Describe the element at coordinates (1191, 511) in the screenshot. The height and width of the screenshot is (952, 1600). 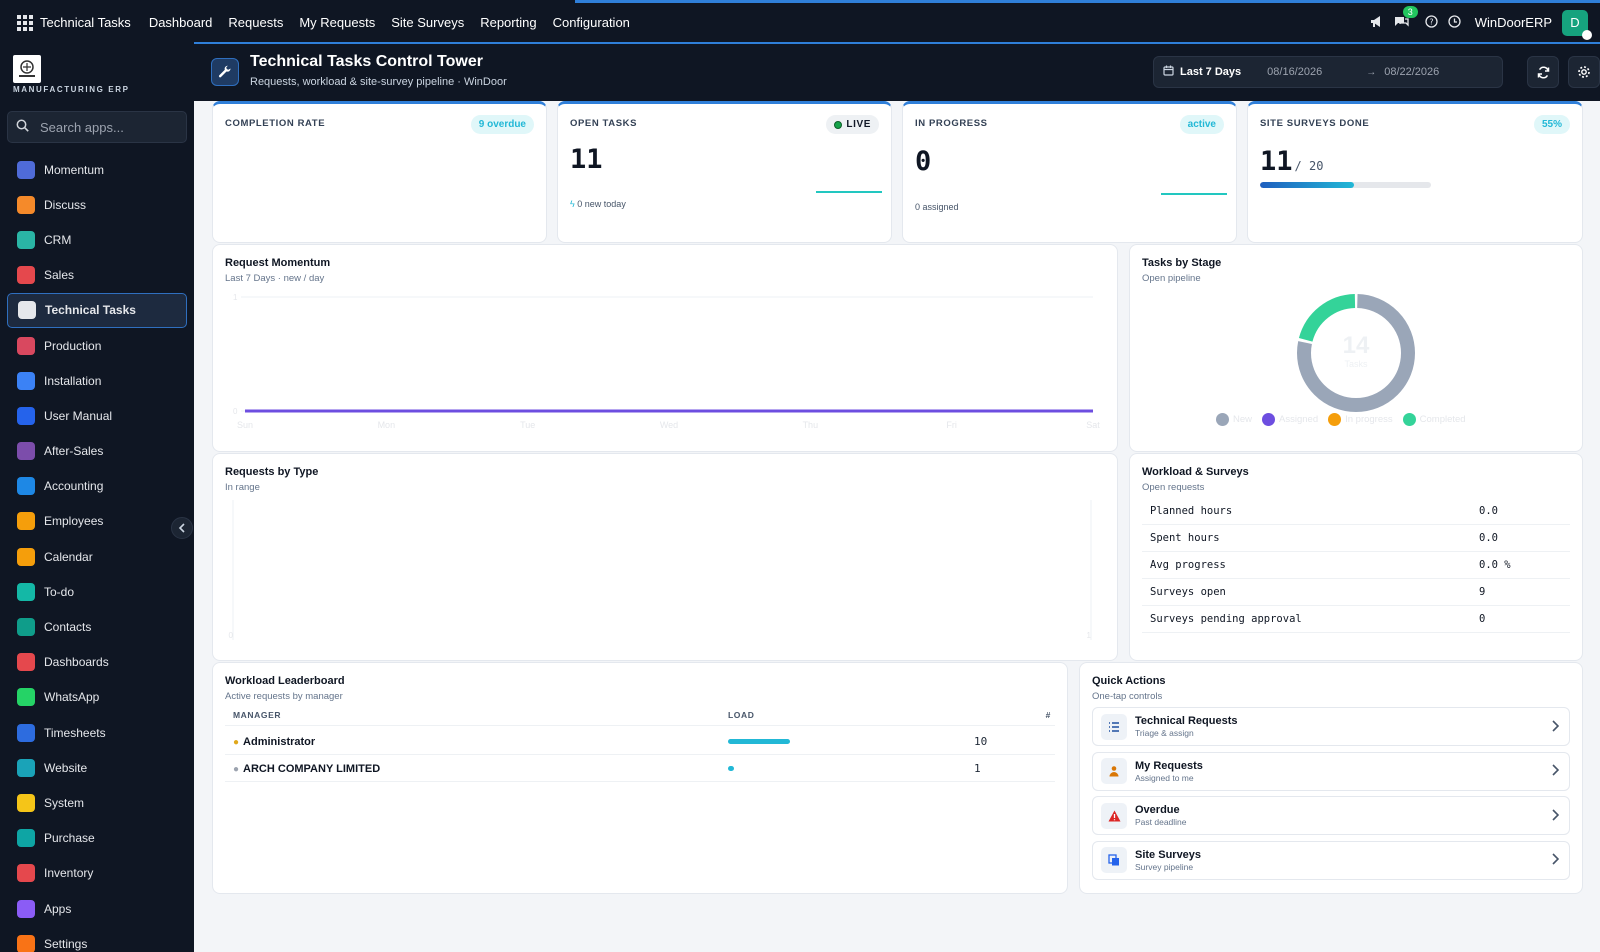
I see `workload-key: Planned hours` at that location.